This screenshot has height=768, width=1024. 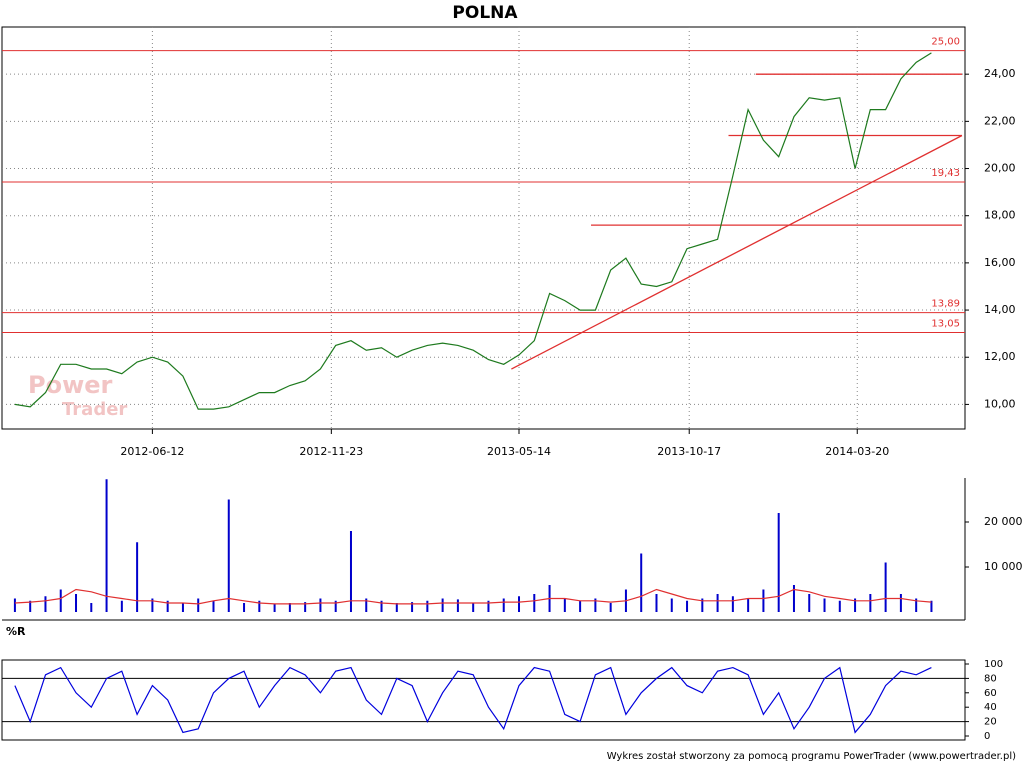 What do you see at coordinates (1000, 215) in the screenshot?
I see `y-tick-label: 18,00` at bounding box center [1000, 215].